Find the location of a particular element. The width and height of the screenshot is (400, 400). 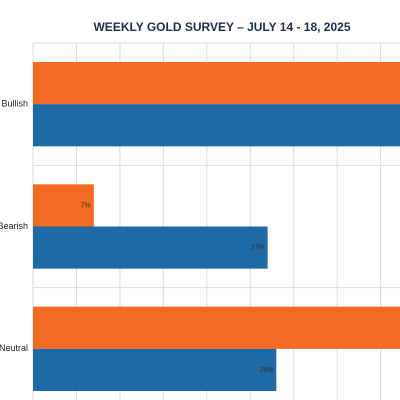

y-tick-label: Bearish is located at coordinates (14, 226).